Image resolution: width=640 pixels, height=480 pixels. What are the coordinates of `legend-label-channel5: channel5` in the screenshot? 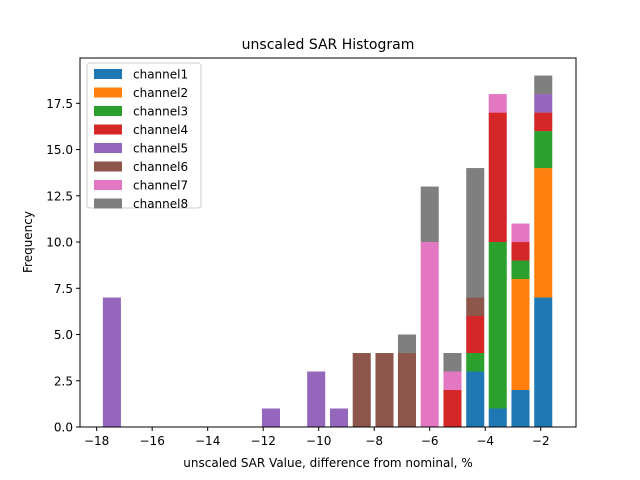 It's located at (160, 149).